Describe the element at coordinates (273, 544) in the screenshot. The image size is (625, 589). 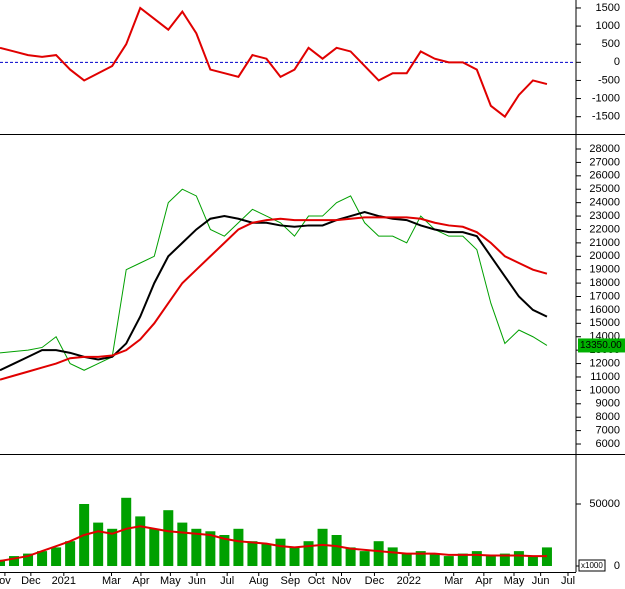
I see `series-line` at that location.